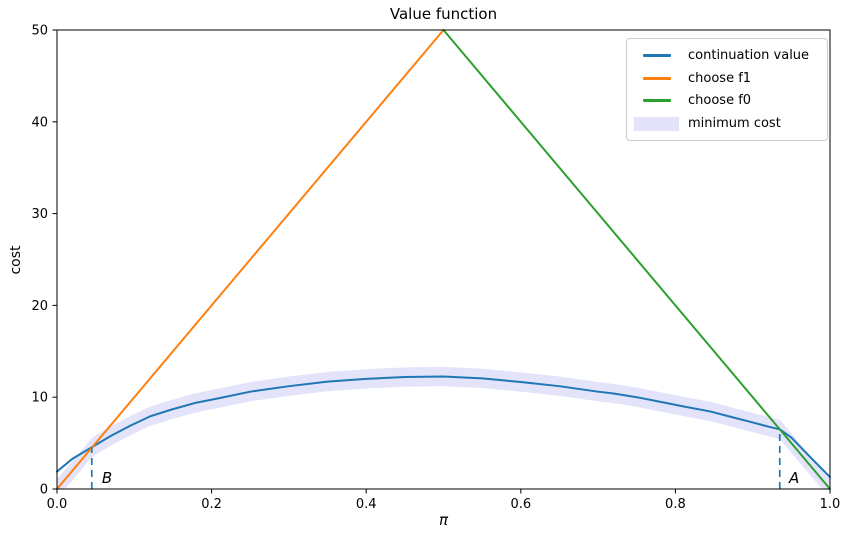  What do you see at coordinates (39, 31) in the screenshot?
I see `y-tick-label: 50` at bounding box center [39, 31].